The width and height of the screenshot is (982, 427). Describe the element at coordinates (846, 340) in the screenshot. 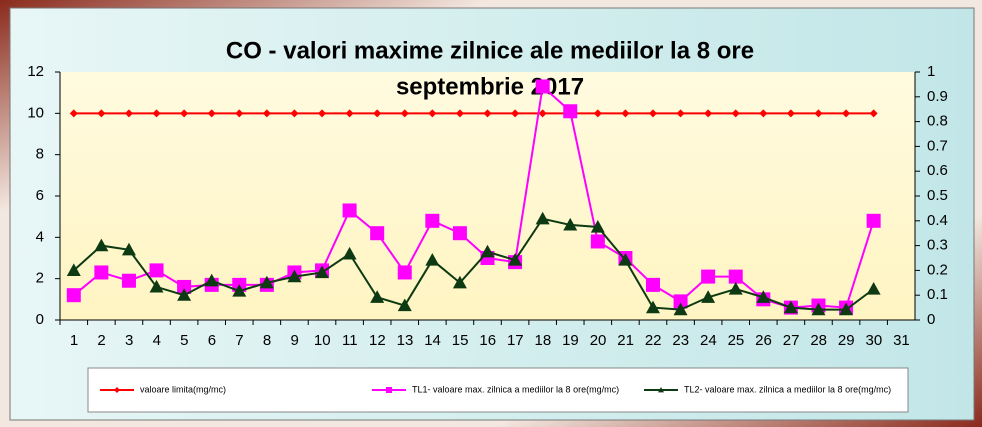

I see `x-tick-label: 29` at that location.